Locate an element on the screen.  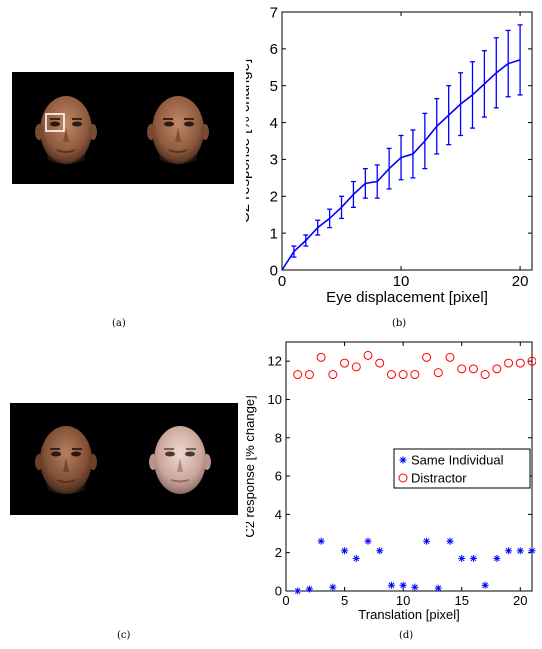
y-tick-label: 1 is located at coordinates (274, 233).